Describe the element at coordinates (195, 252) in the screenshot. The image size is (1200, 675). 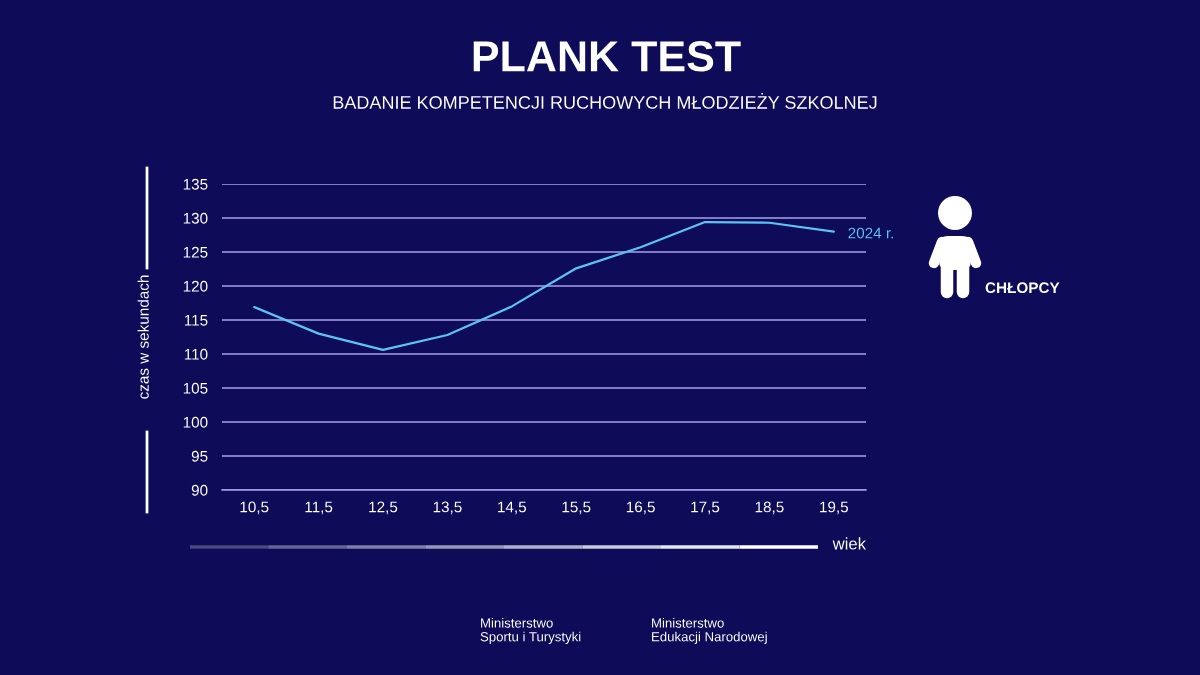
I see `y-tick-label: 125` at that location.